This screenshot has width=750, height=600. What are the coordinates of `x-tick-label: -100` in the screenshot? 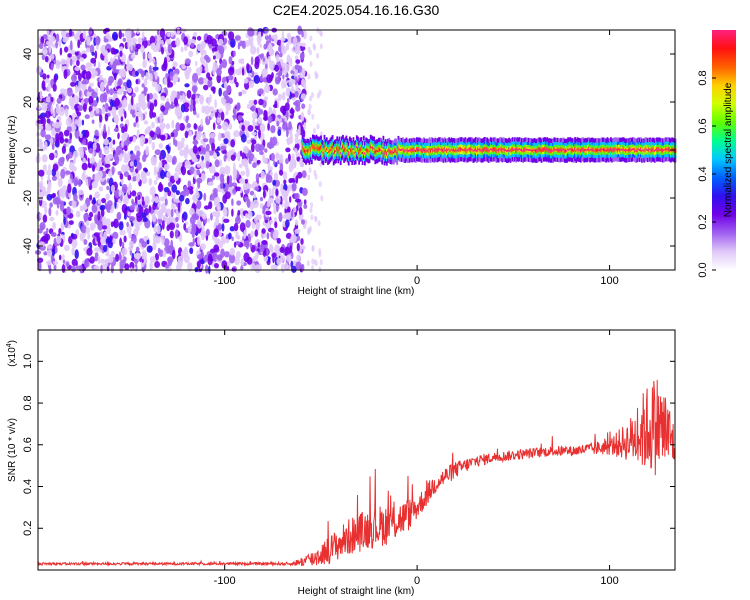 It's located at (225, 581).